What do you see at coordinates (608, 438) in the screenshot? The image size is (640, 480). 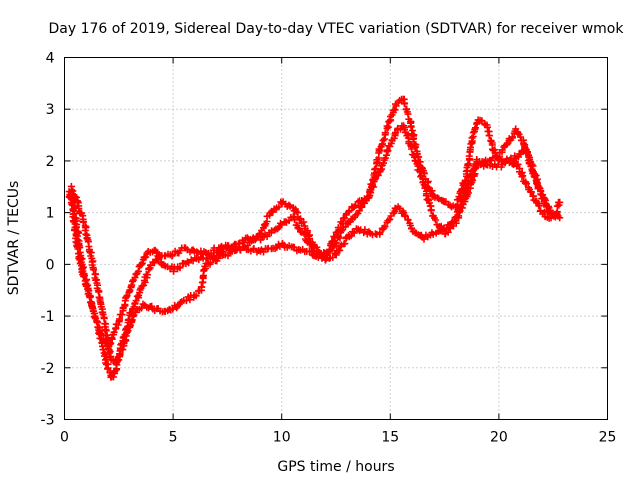 I see `x-tick-label: 25` at bounding box center [608, 438].